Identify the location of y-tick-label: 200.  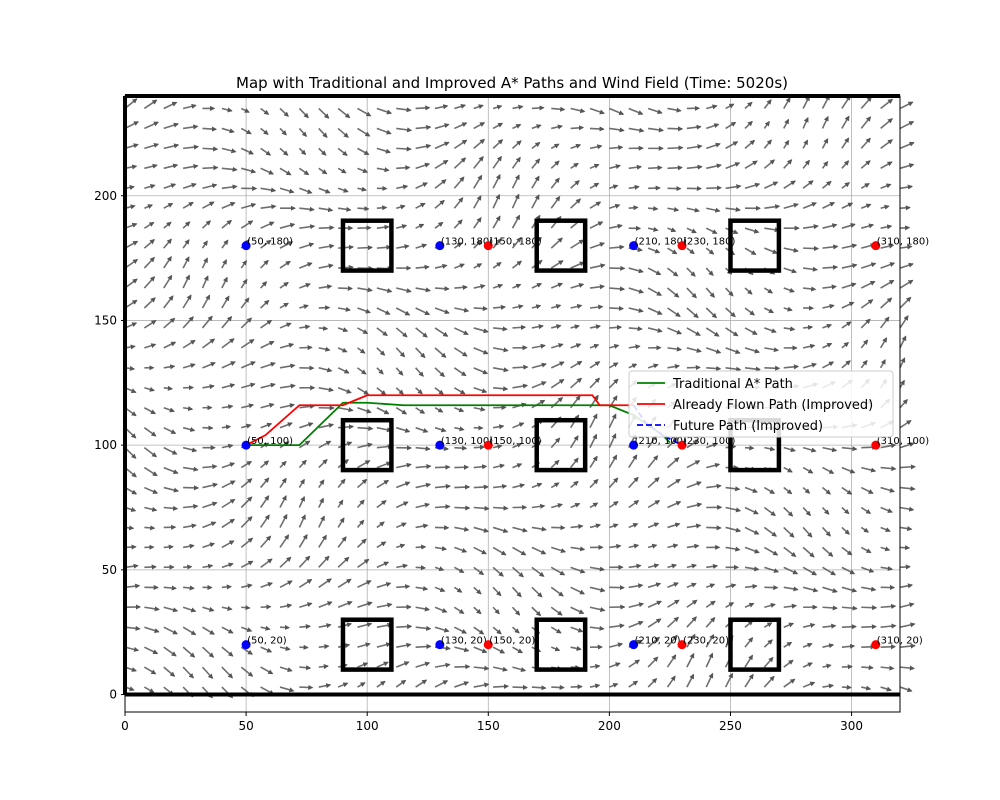
(105, 196).